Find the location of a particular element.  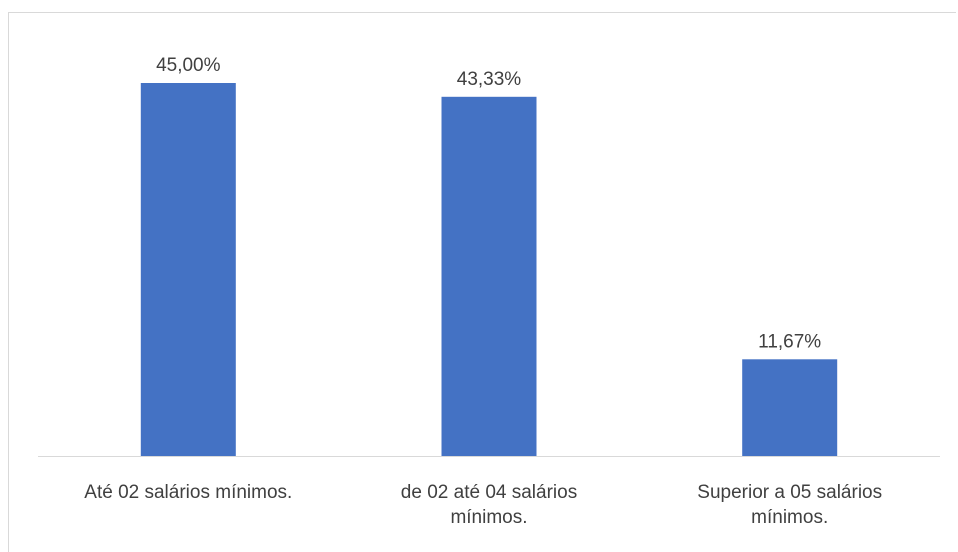

category-label-line: Superior a 05 salários is located at coordinates (789, 492).